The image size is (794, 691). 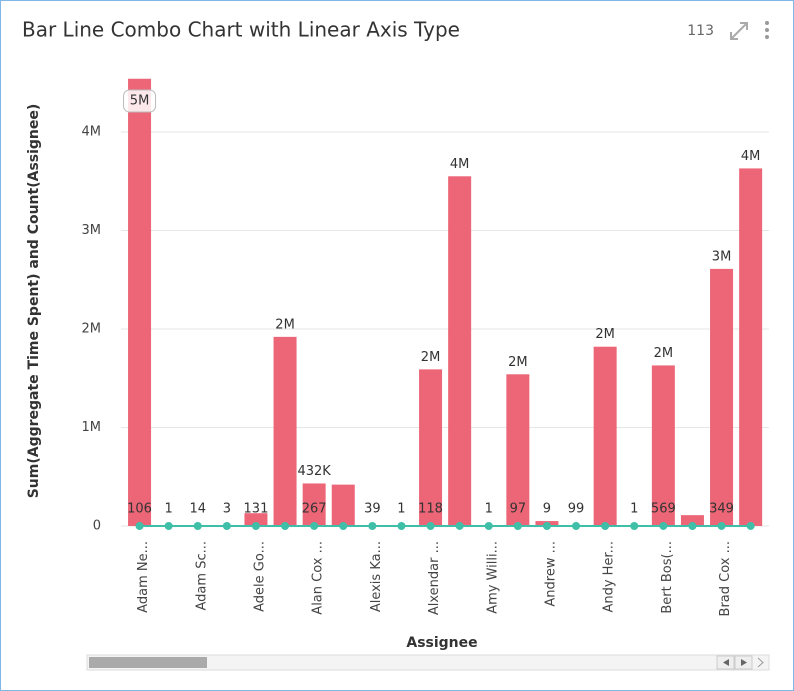 What do you see at coordinates (256, 508) in the screenshot?
I see `count-value-label: 131` at bounding box center [256, 508].